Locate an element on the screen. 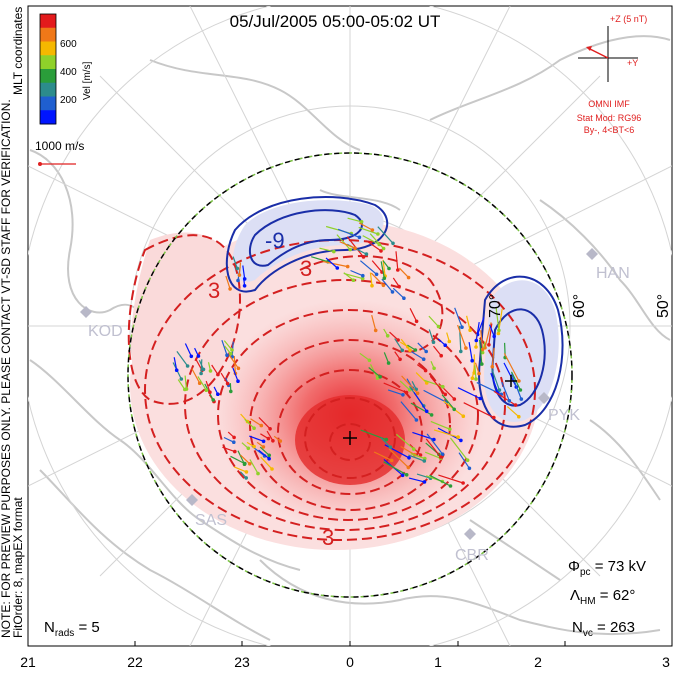  colorbar-tick-400: 400 is located at coordinates (68, 72).